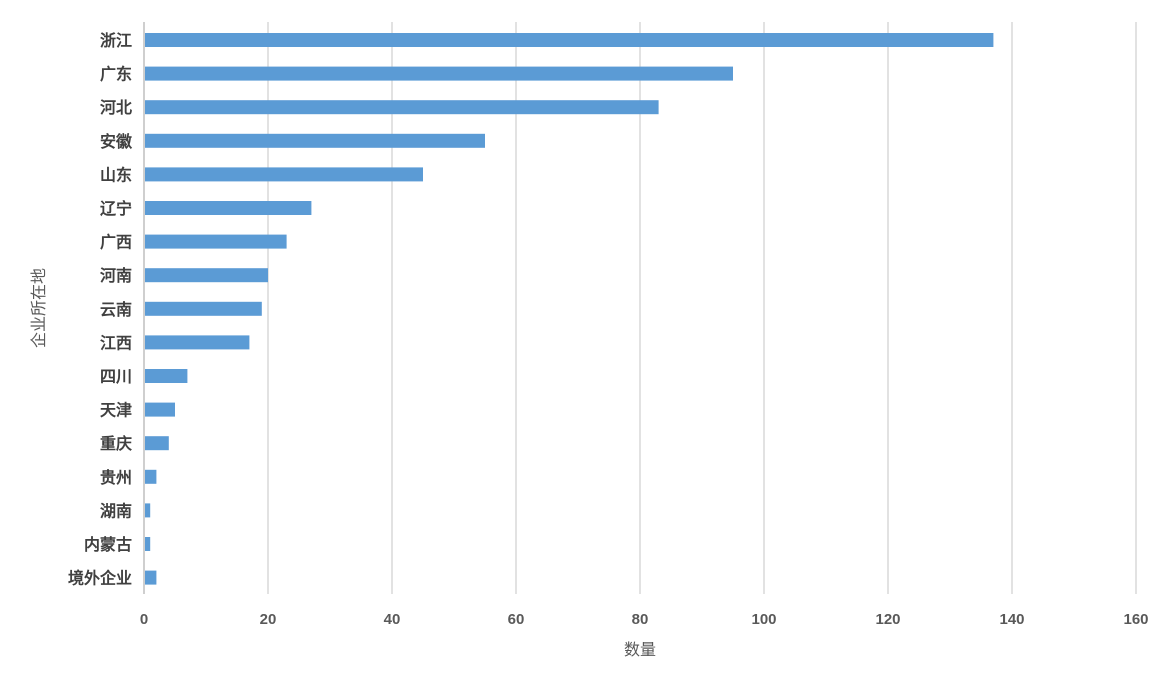 This screenshot has width=1161, height=686. I want to click on x-tick-label: 80, so click(640, 619).